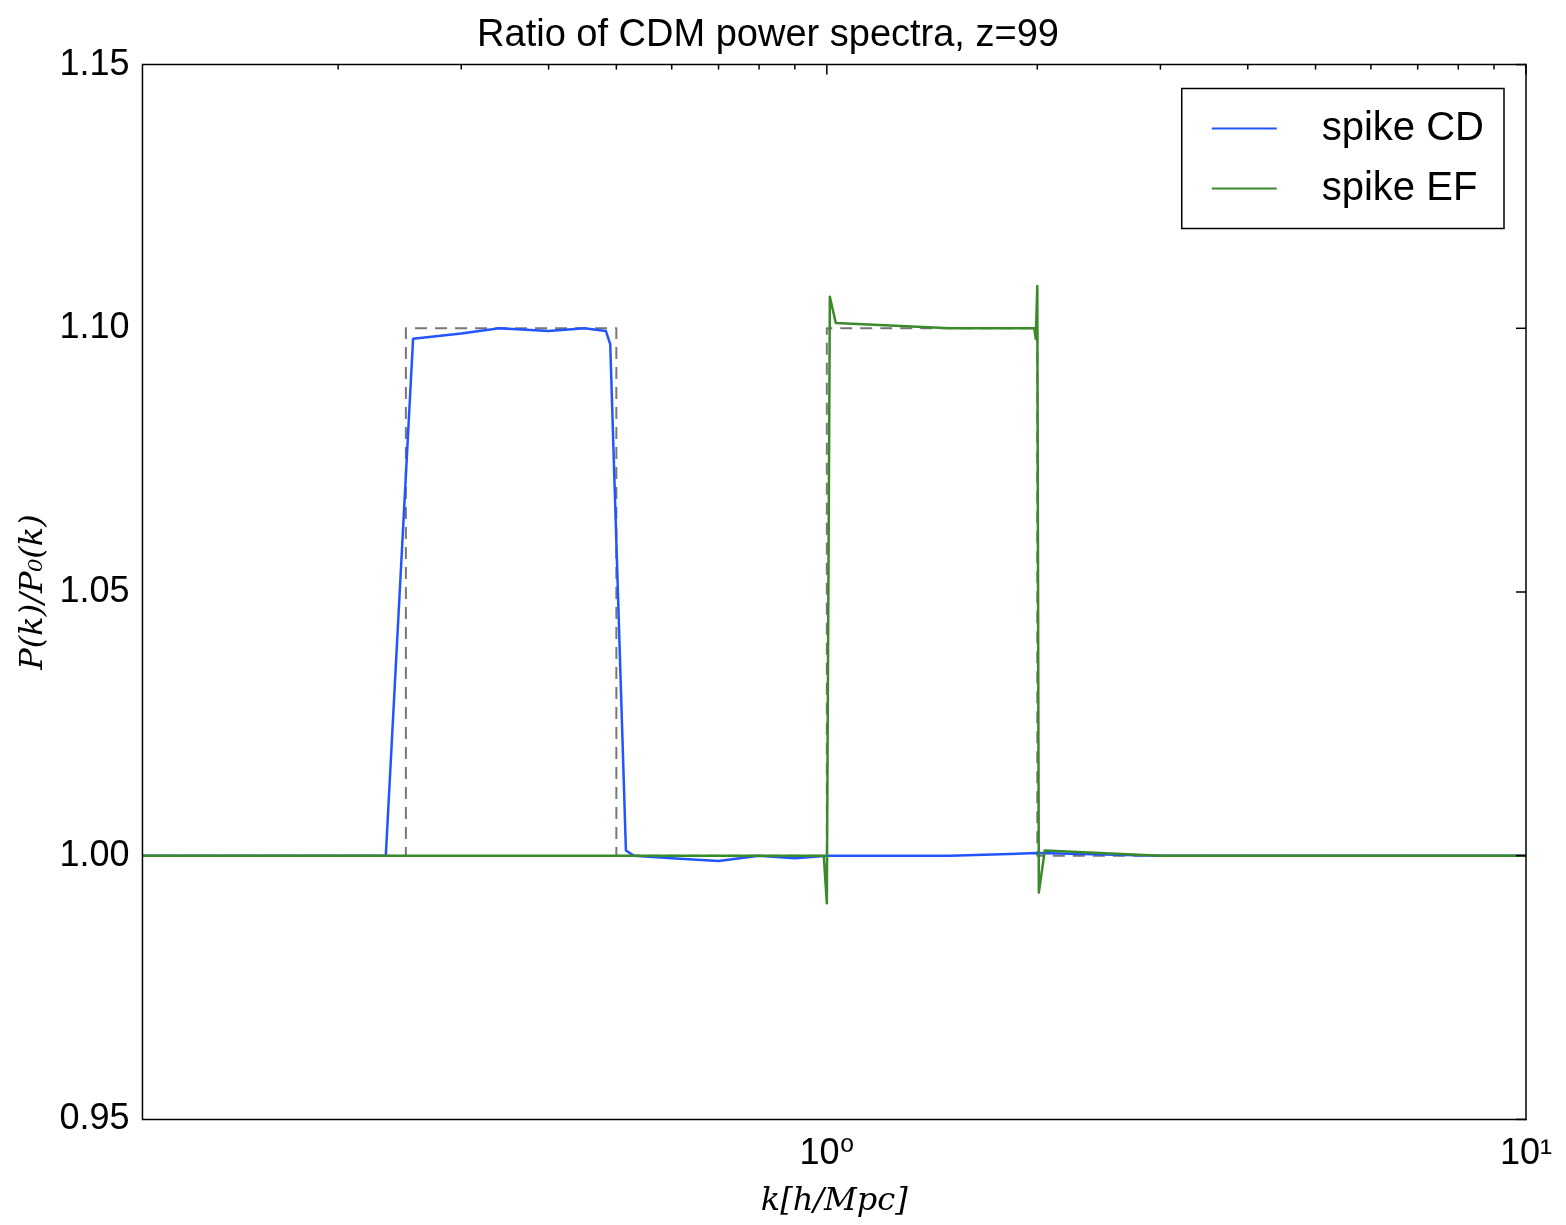 The height and width of the screenshot is (1225, 1566). What do you see at coordinates (1399, 185) in the screenshot?
I see `legend-label: spike EF` at bounding box center [1399, 185].